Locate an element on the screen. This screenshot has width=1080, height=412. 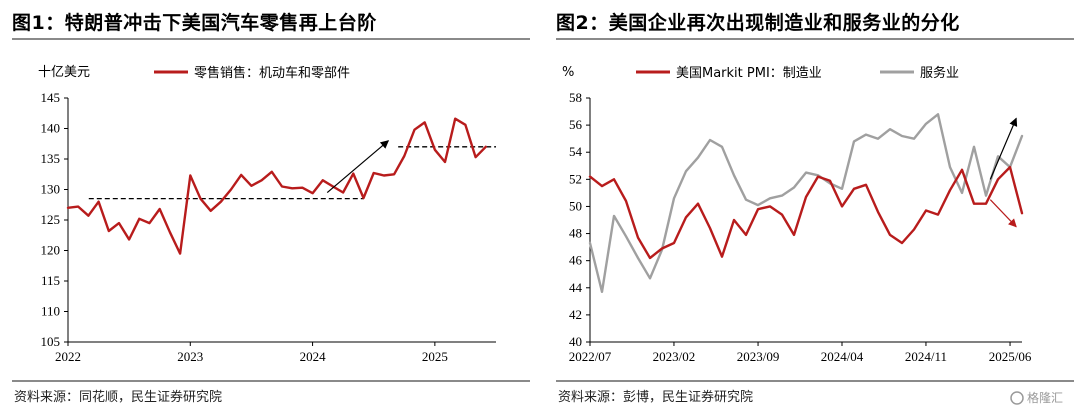
chart1-y-tick-label: 125 is located at coordinates (51, 219).